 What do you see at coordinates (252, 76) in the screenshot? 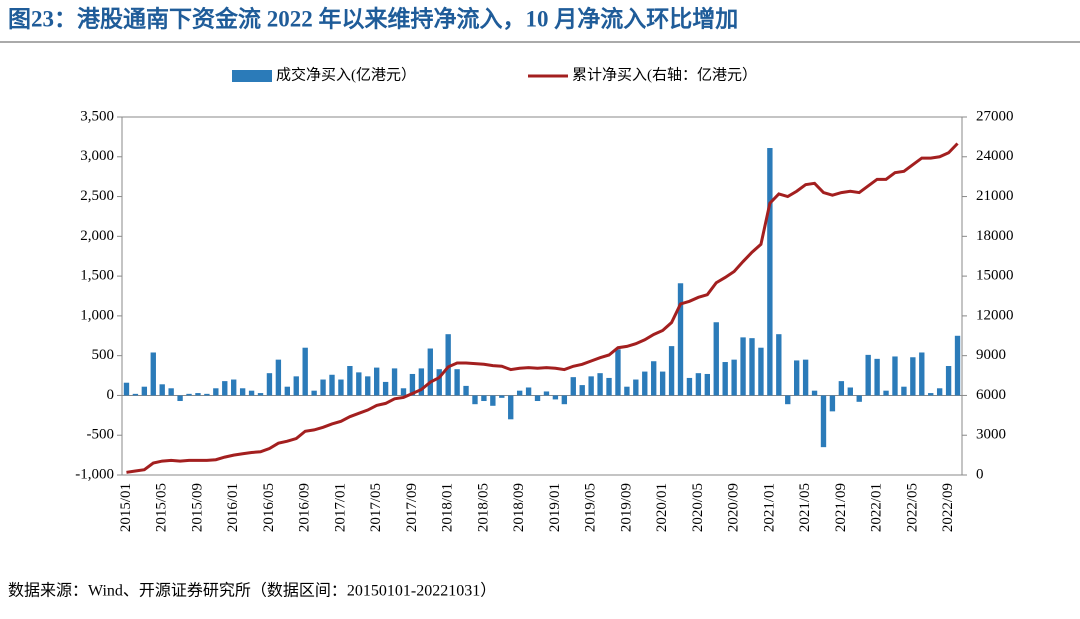
I see `legend-swatch` at bounding box center [252, 76].